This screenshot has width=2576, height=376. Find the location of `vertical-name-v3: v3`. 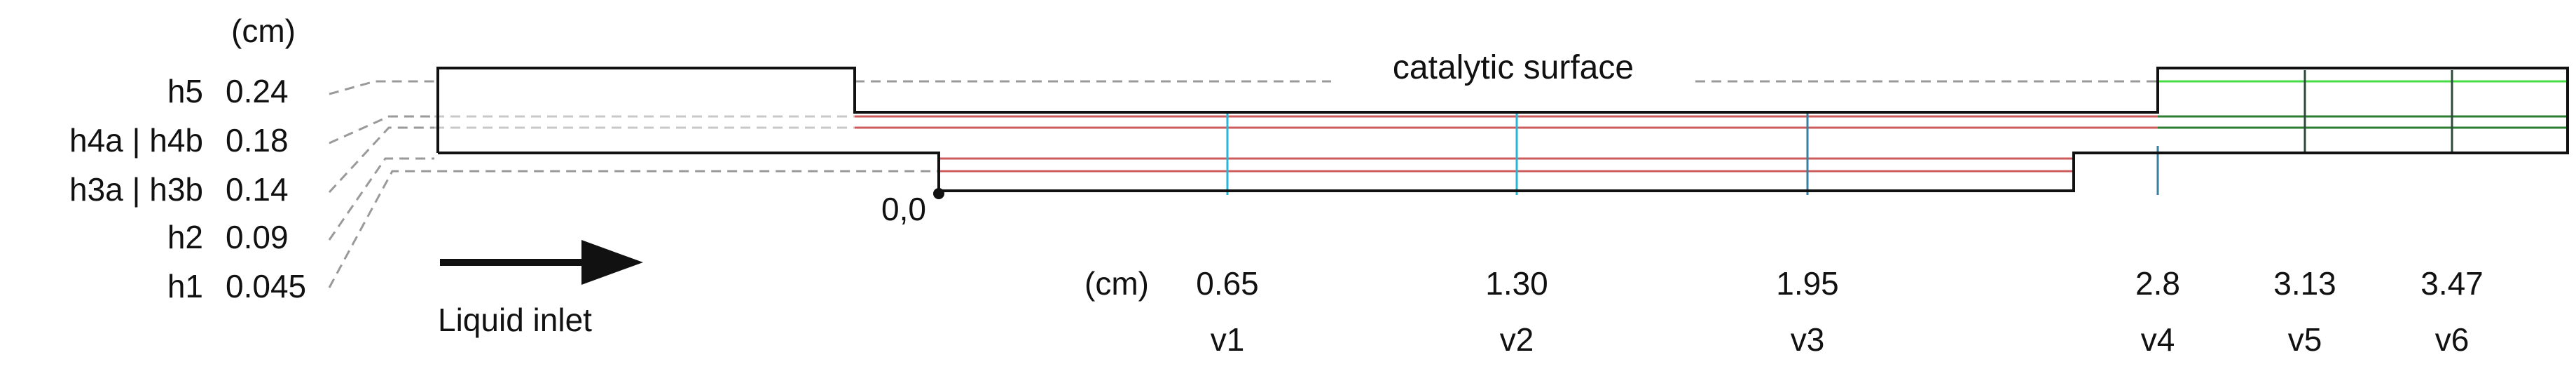

vertical-name-v3: v3 is located at coordinates (1808, 339).